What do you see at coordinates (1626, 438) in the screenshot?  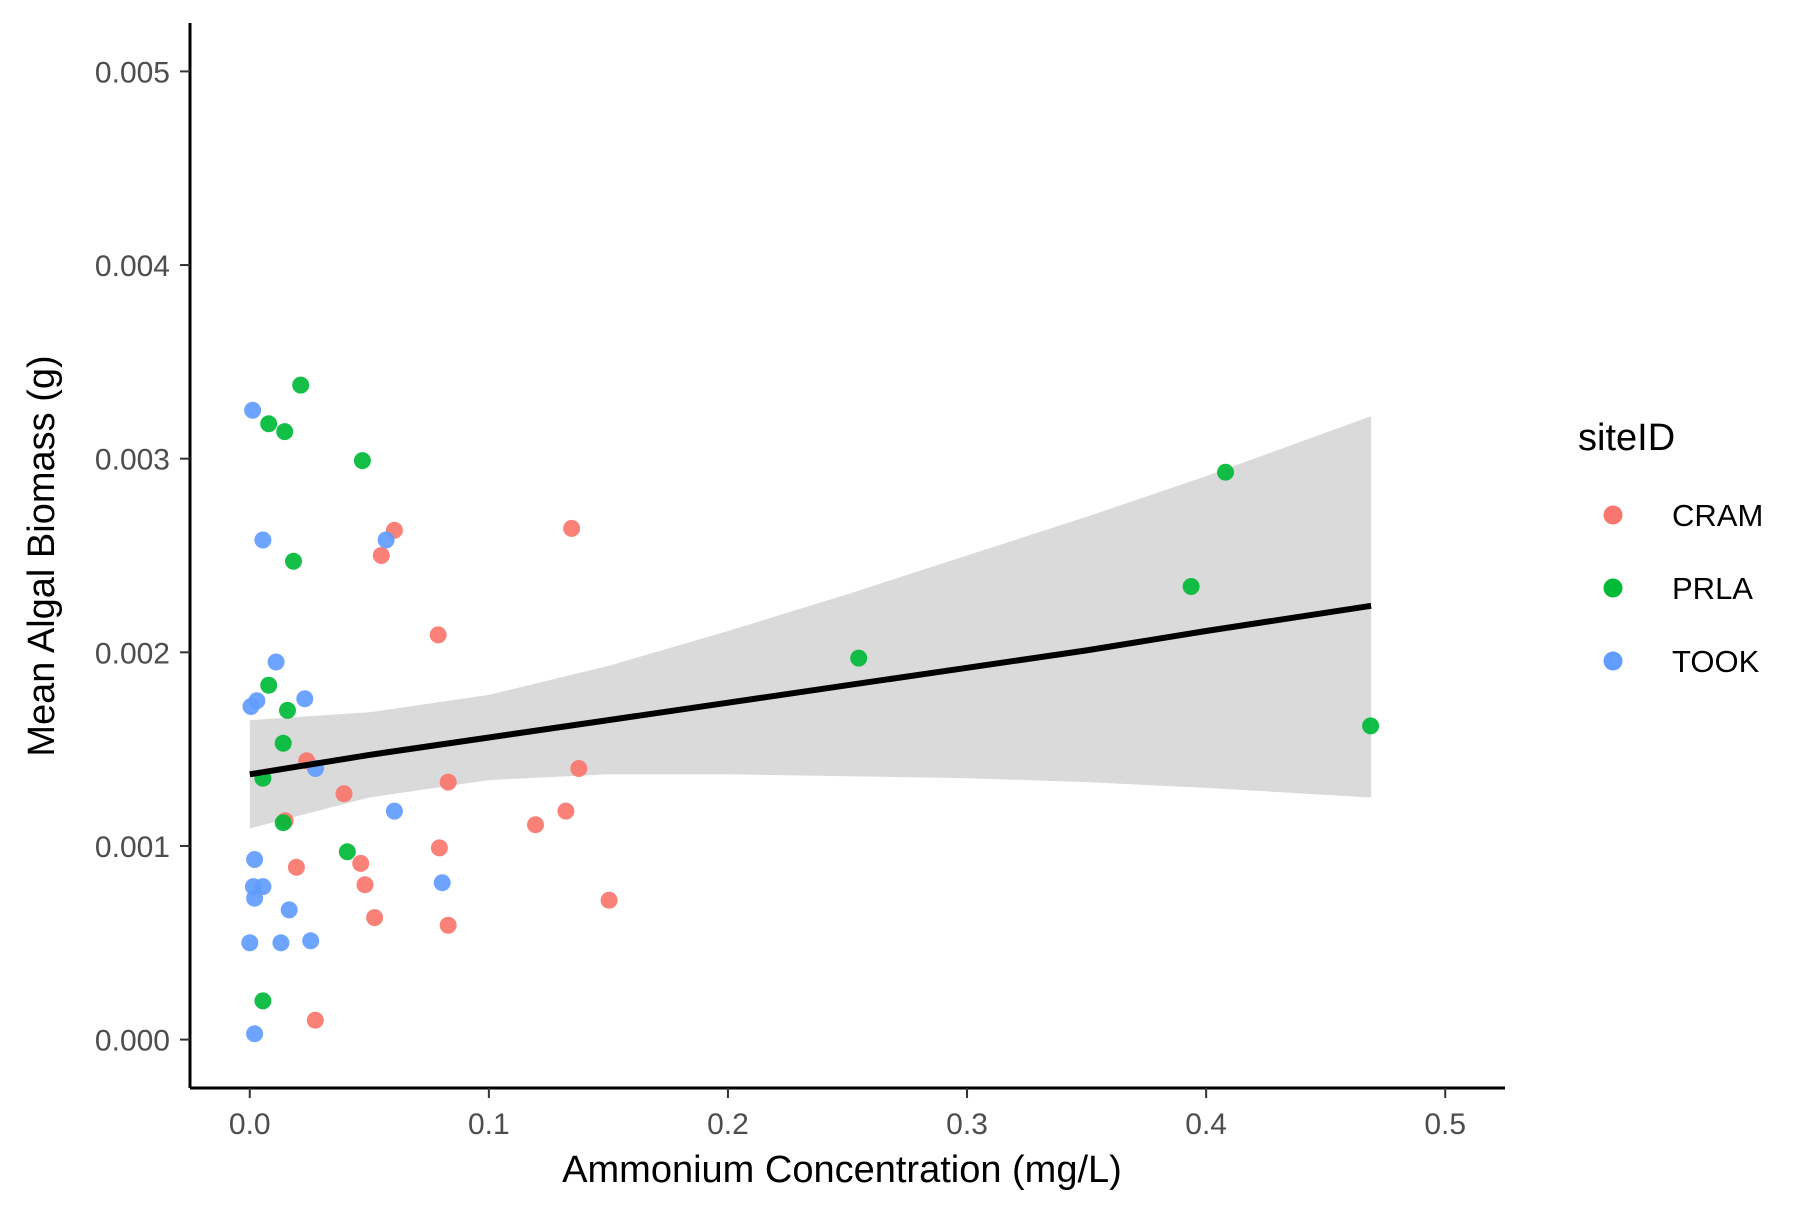 I see `legend-title: siteID` at bounding box center [1626, 438].